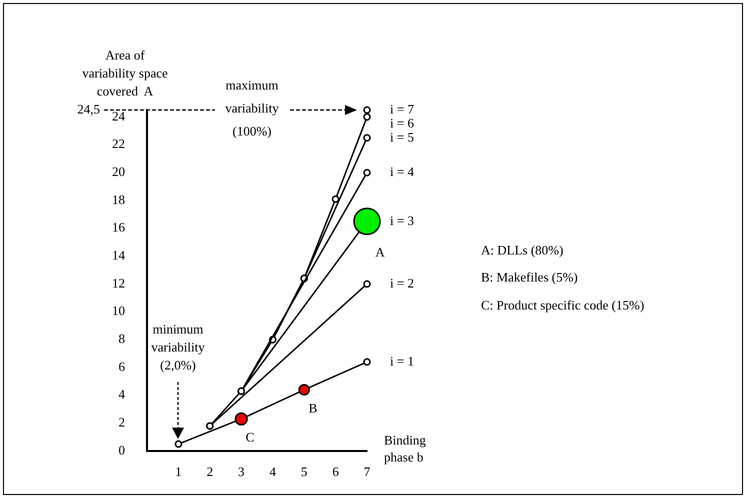 This screenshot has width=750, height=500. I want to click on y-tick-label: 18, so click(118, 199).